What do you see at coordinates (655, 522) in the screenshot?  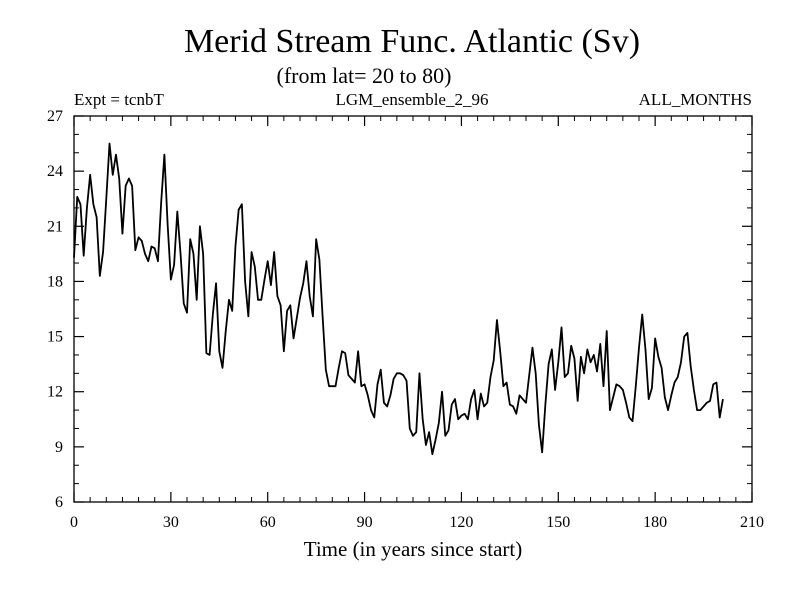 I see `x-tick-label: 180` at bounding box center [655, 522].